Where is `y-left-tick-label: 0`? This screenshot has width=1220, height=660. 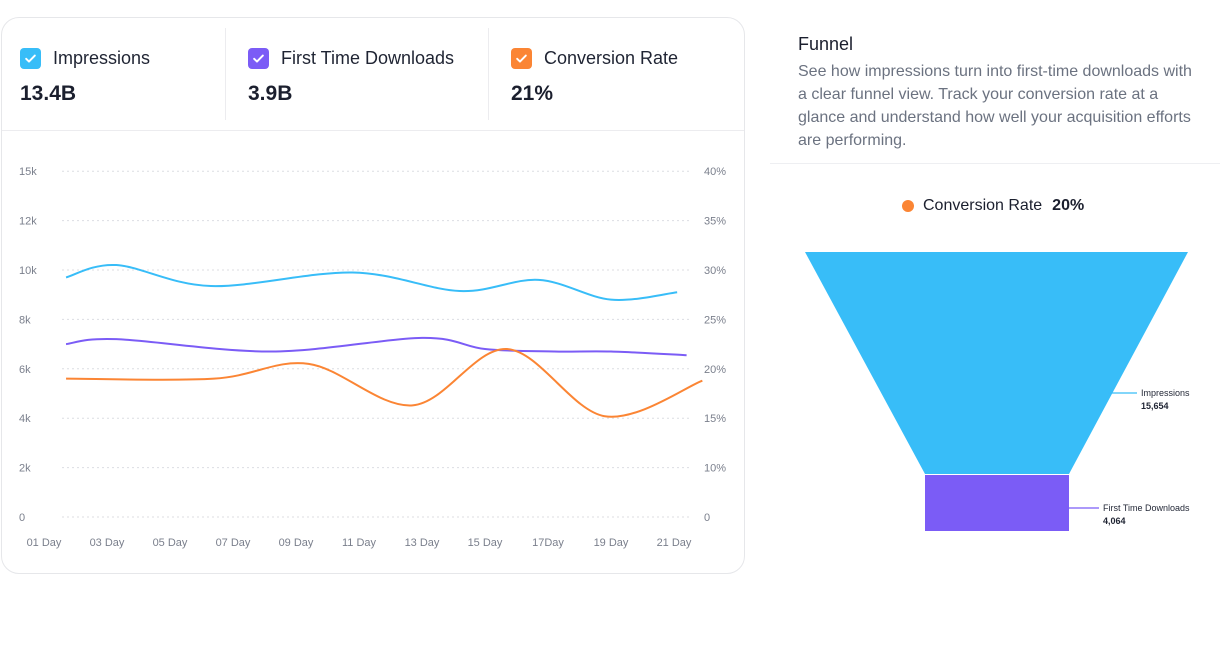
y-left-tick-label: 0 is located at coordinates (22, 518).